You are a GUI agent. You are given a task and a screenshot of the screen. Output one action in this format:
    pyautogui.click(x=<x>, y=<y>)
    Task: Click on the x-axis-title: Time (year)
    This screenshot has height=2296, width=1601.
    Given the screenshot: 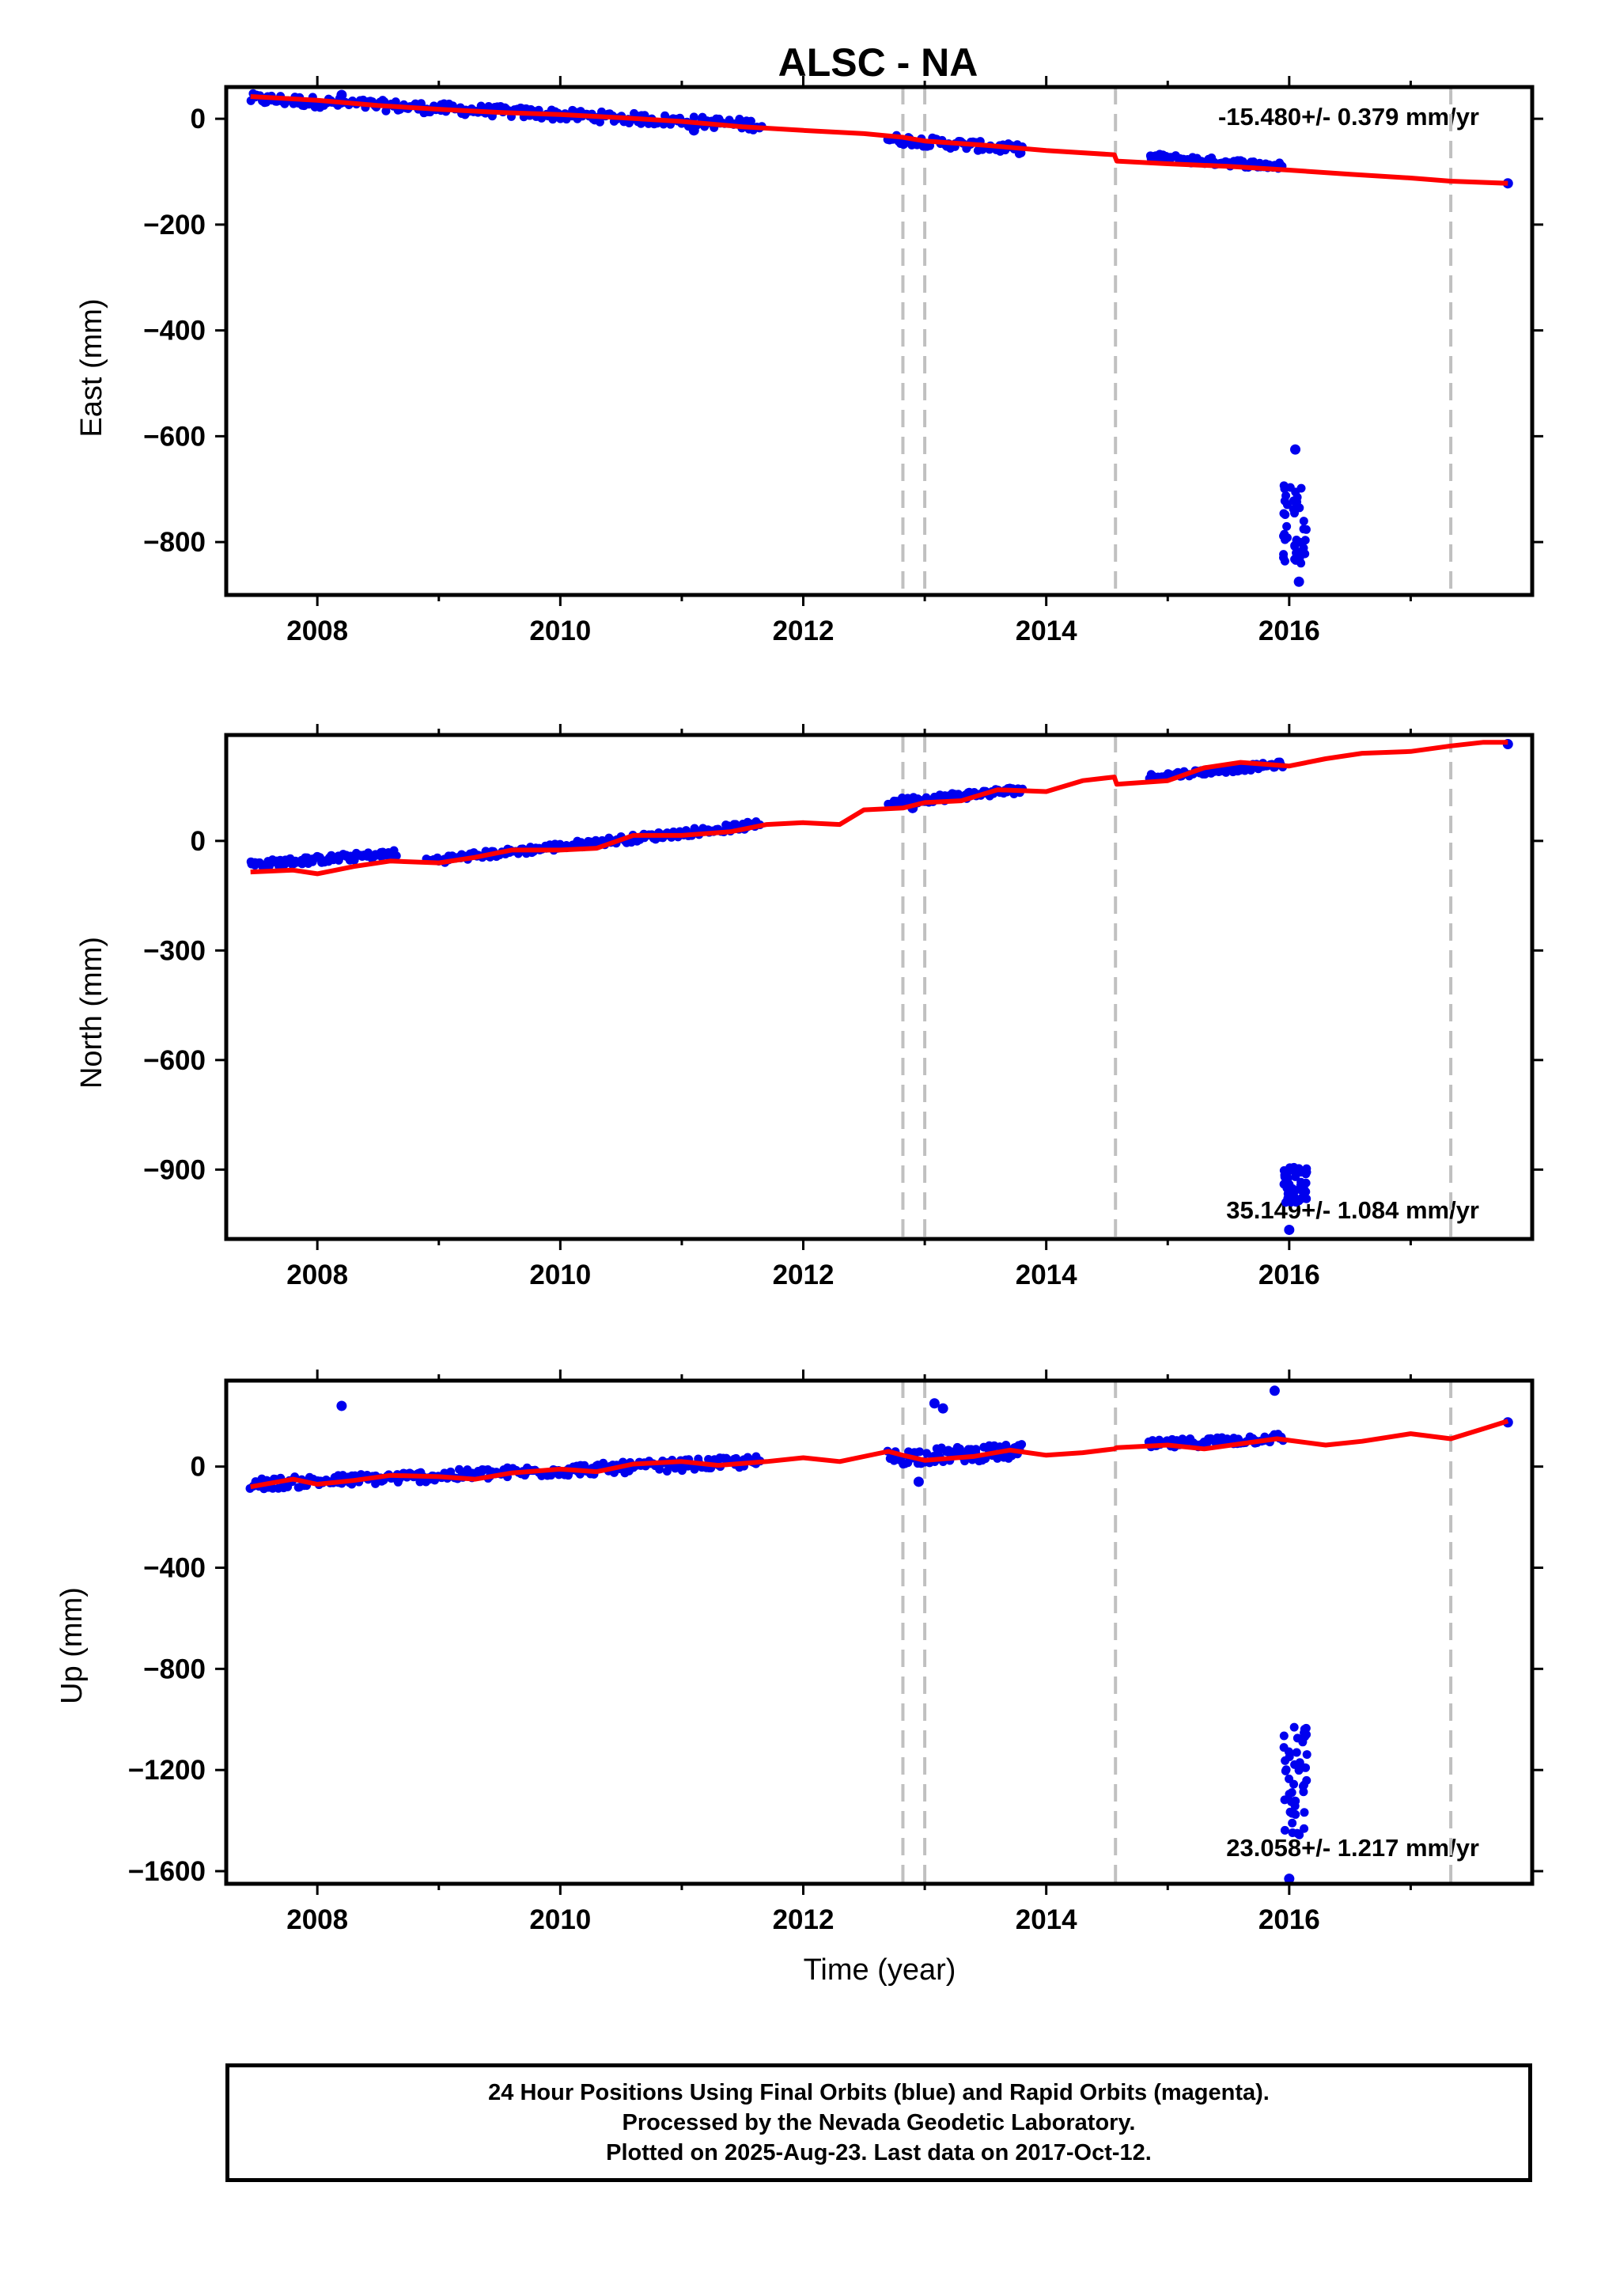 What is the action you would take?
    pyautogui.click(x=880, y=1970)
    